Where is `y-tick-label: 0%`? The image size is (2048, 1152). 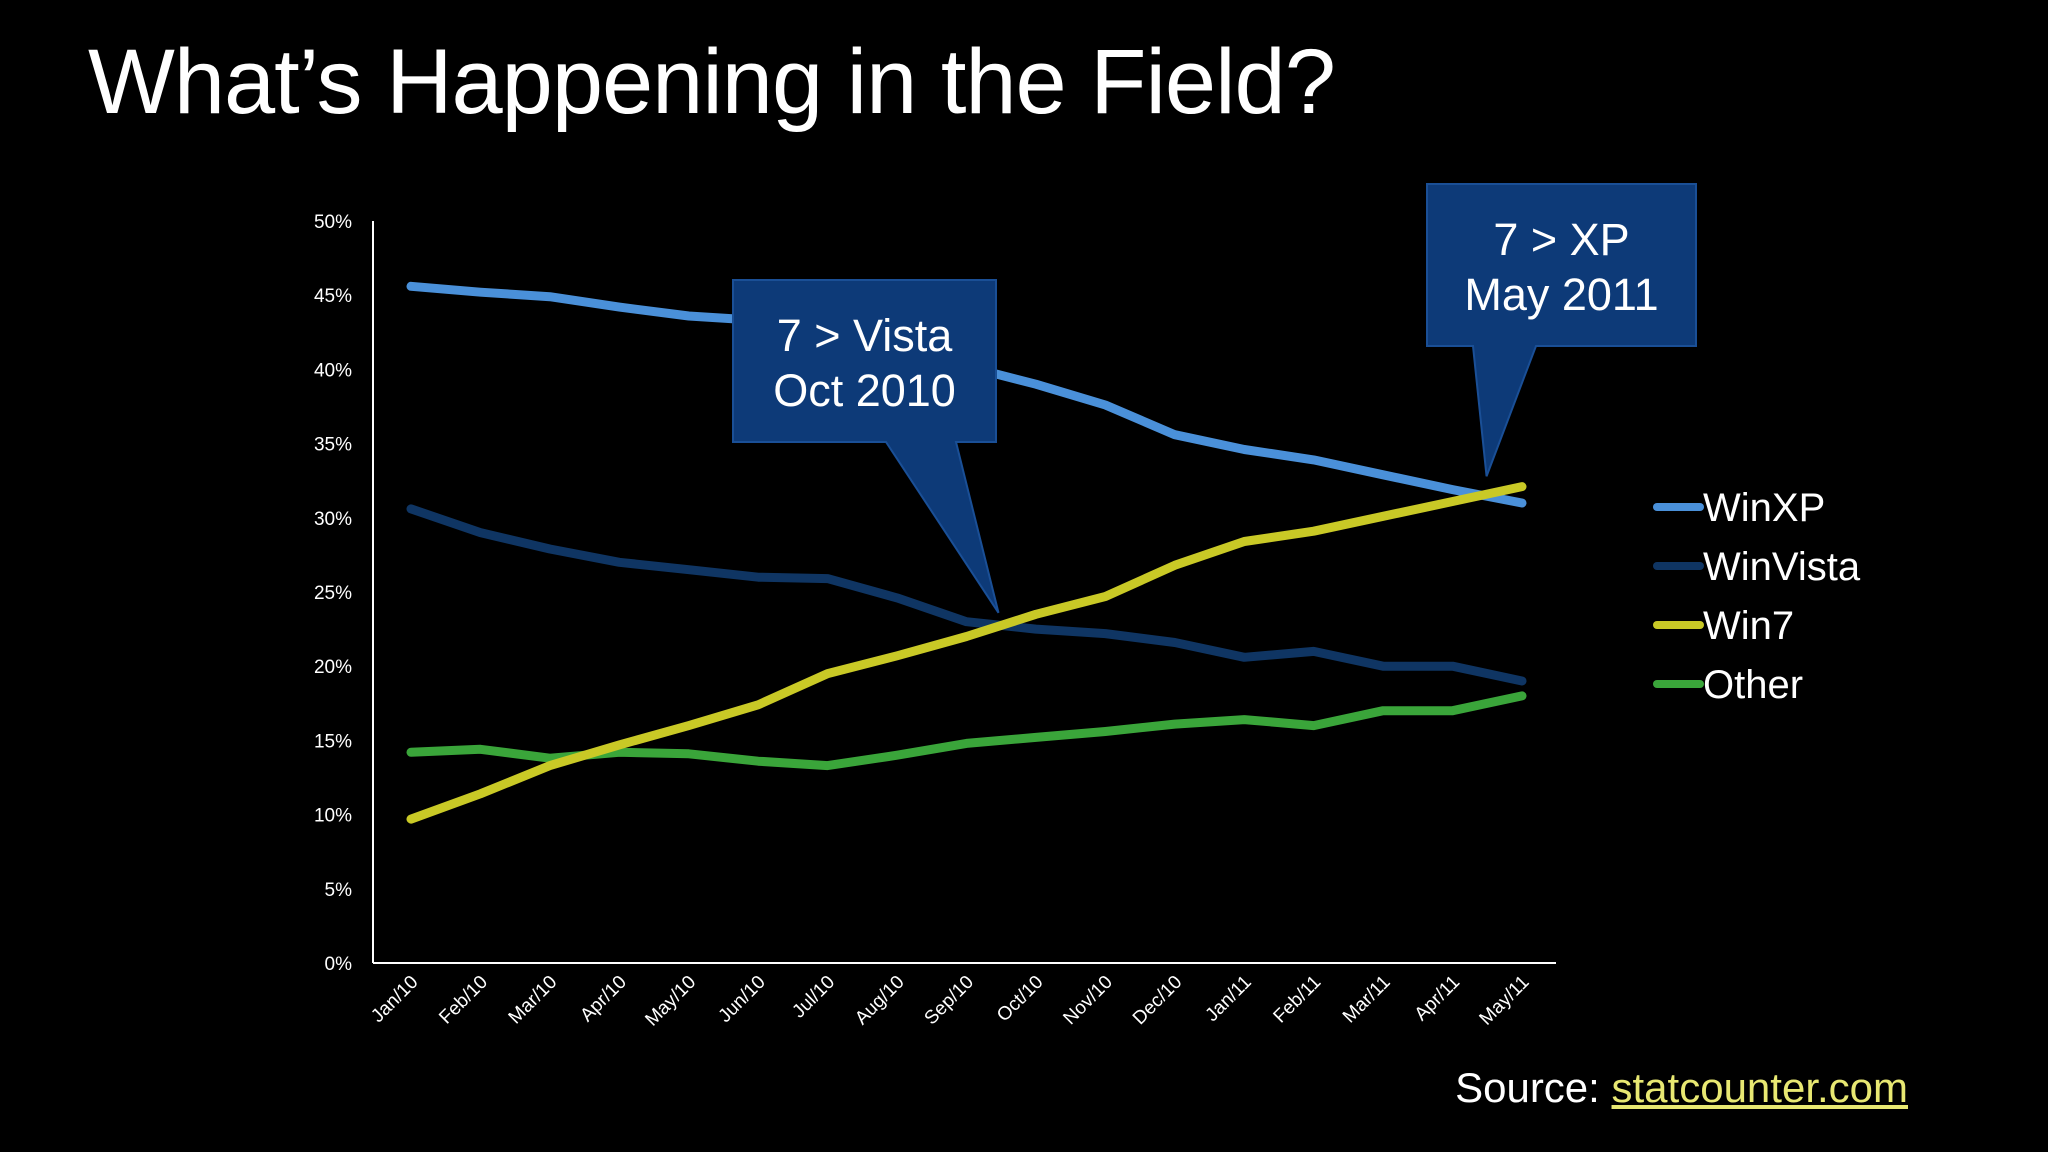 y-tick-label: 0% is located at coordinates (339, 964).